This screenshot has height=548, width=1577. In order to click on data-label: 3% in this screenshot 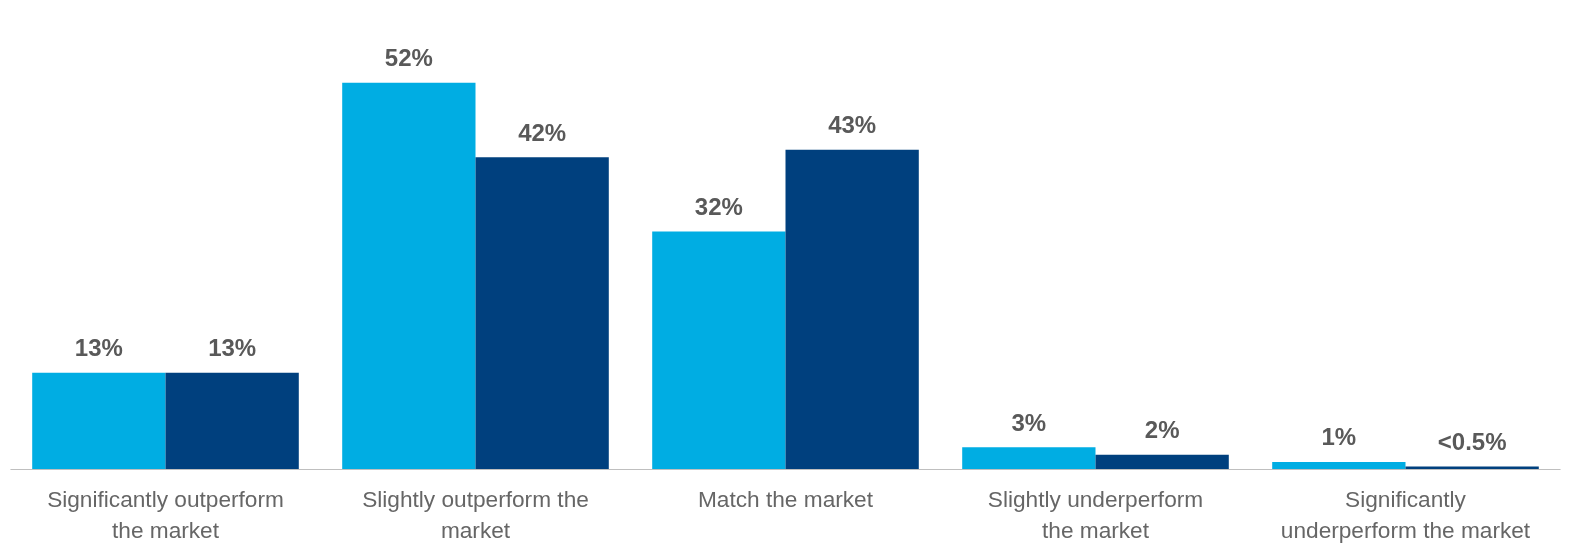, I will do `click(1029, 422)`.